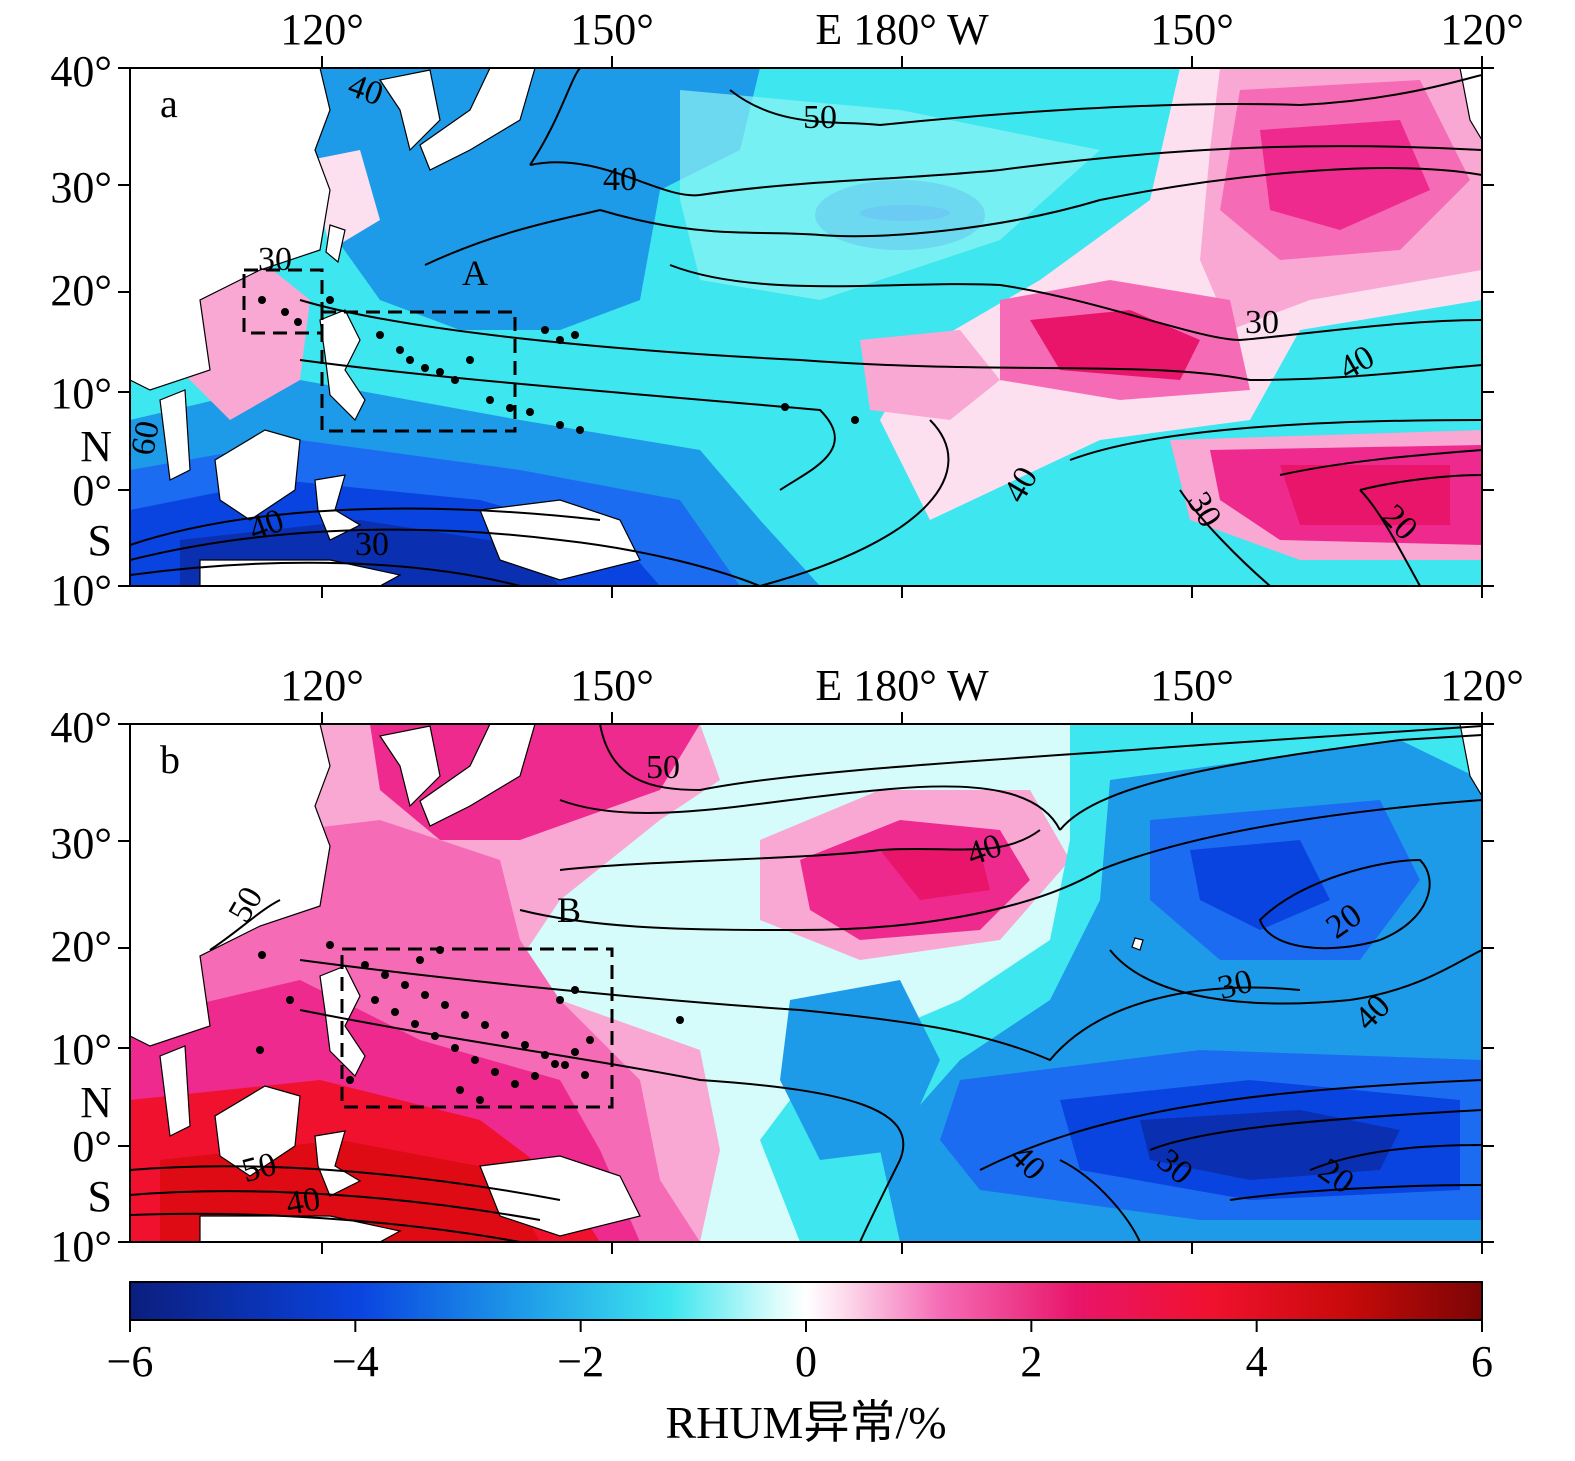 This screenshot has width=1575, height=1461. What do you see at coordinates (355, 1361) in the screenshot?
I see `colorbar-tick-label: −4` at bounding box center [355, 1361].